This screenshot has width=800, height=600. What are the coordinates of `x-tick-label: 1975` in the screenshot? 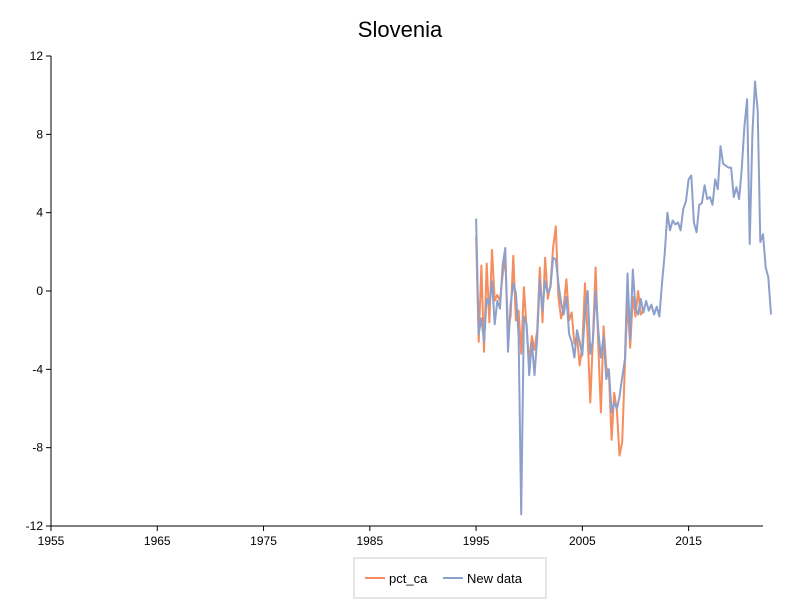 It's located at (263, 541).